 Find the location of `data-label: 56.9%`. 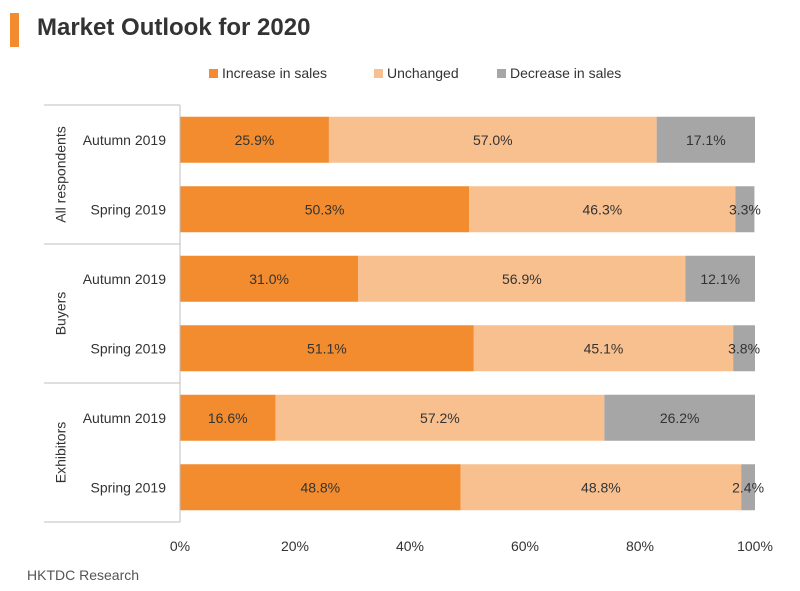

data-label: 56.9% is located at coordinates (522, 279).